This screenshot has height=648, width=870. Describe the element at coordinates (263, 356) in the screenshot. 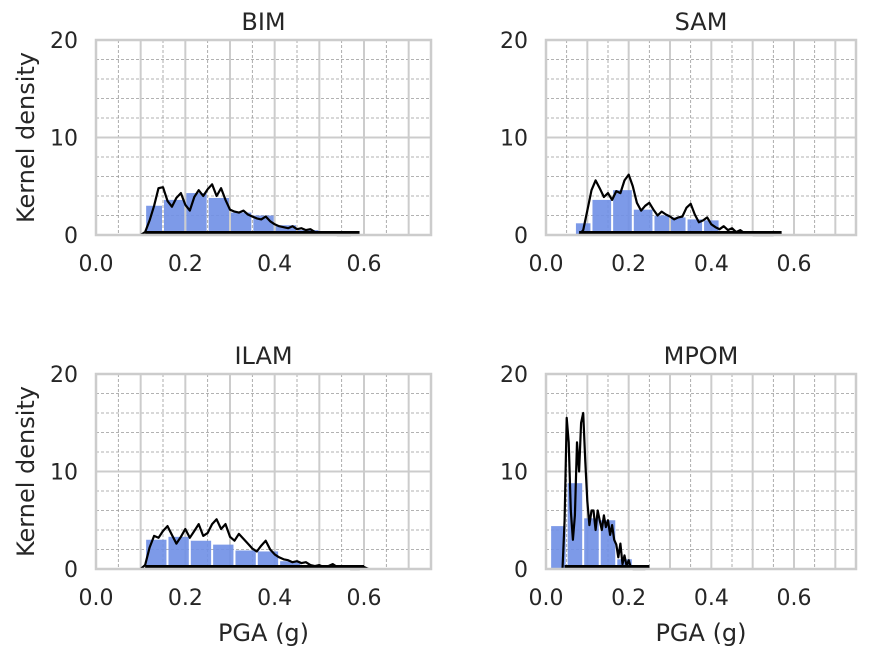

I see `panel-title: ILAM` at that location.